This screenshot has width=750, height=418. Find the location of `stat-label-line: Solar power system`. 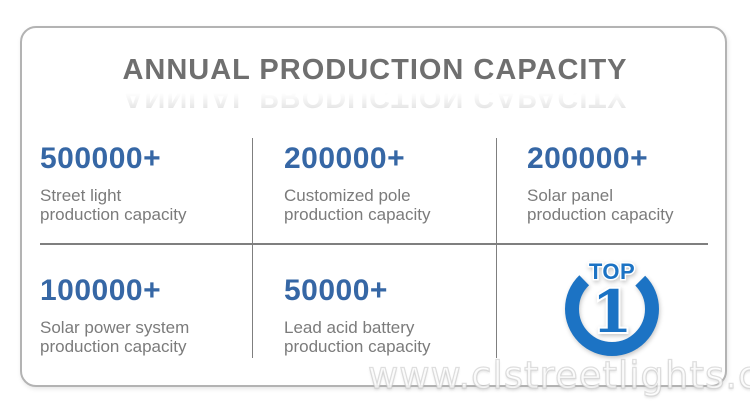

stat-label-line: Solar power system is located at coordinates (115, 327).